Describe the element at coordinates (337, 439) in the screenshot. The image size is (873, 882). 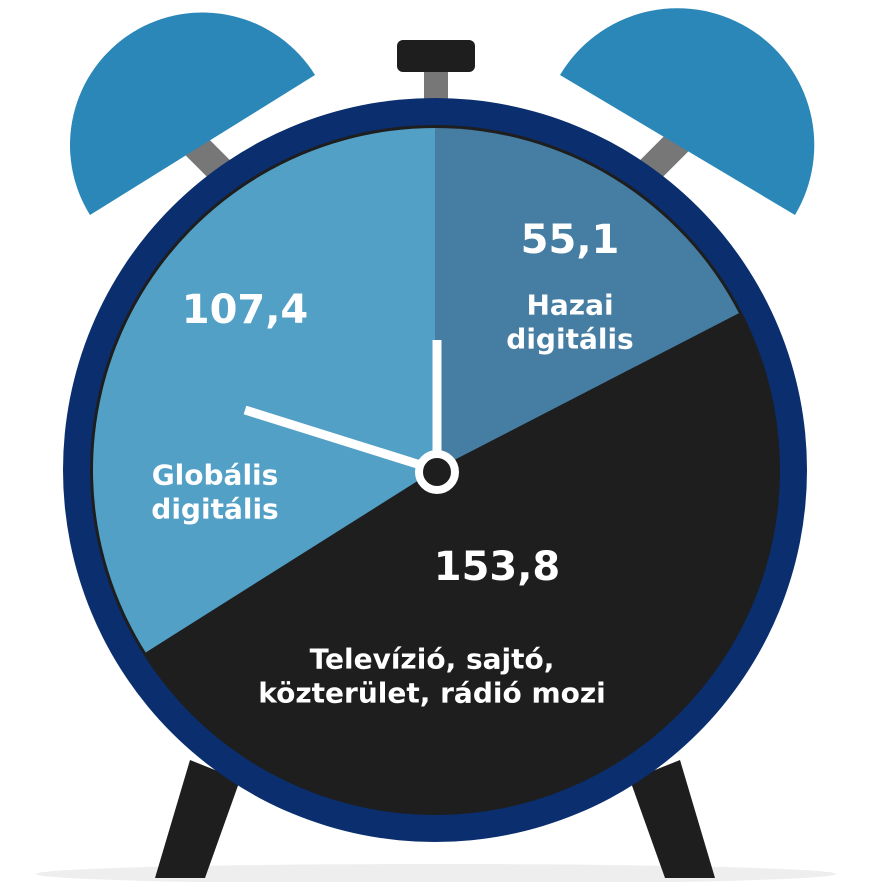
I see `hour-hand` at that location.